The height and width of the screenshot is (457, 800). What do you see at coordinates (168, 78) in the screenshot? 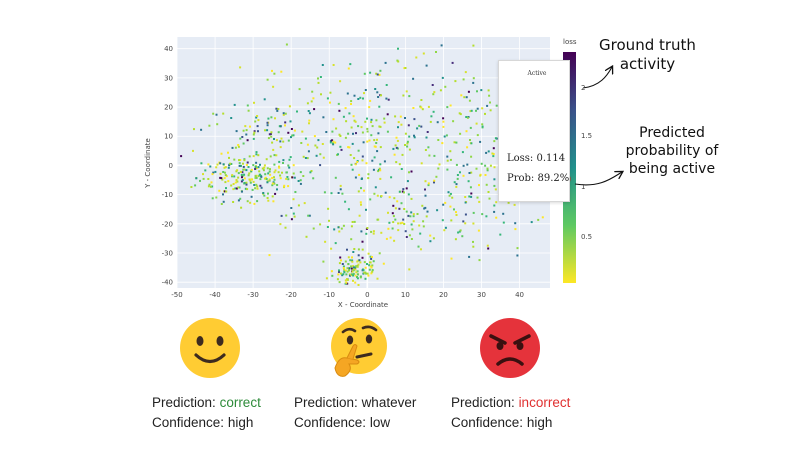
I see `y-tick-label: 30` at bounding box center [168, 78].